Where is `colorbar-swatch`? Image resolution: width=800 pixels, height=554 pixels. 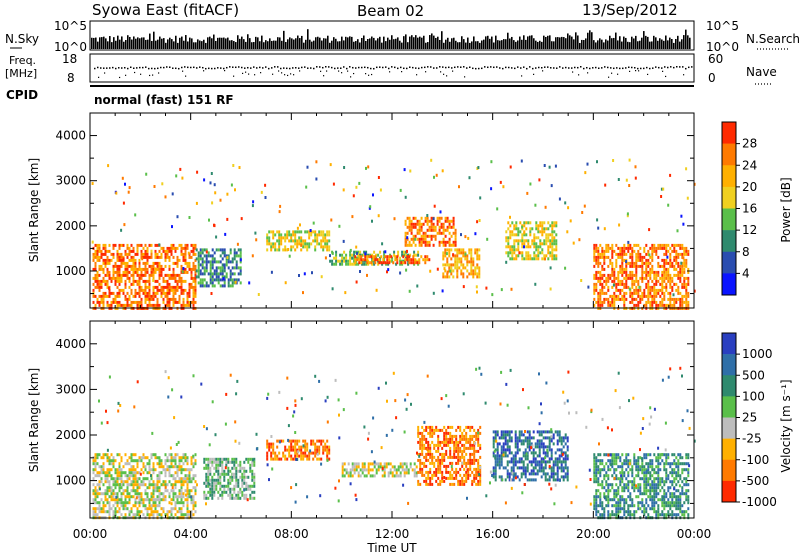 colorbar-swatch is located at coordinates (729, 241).